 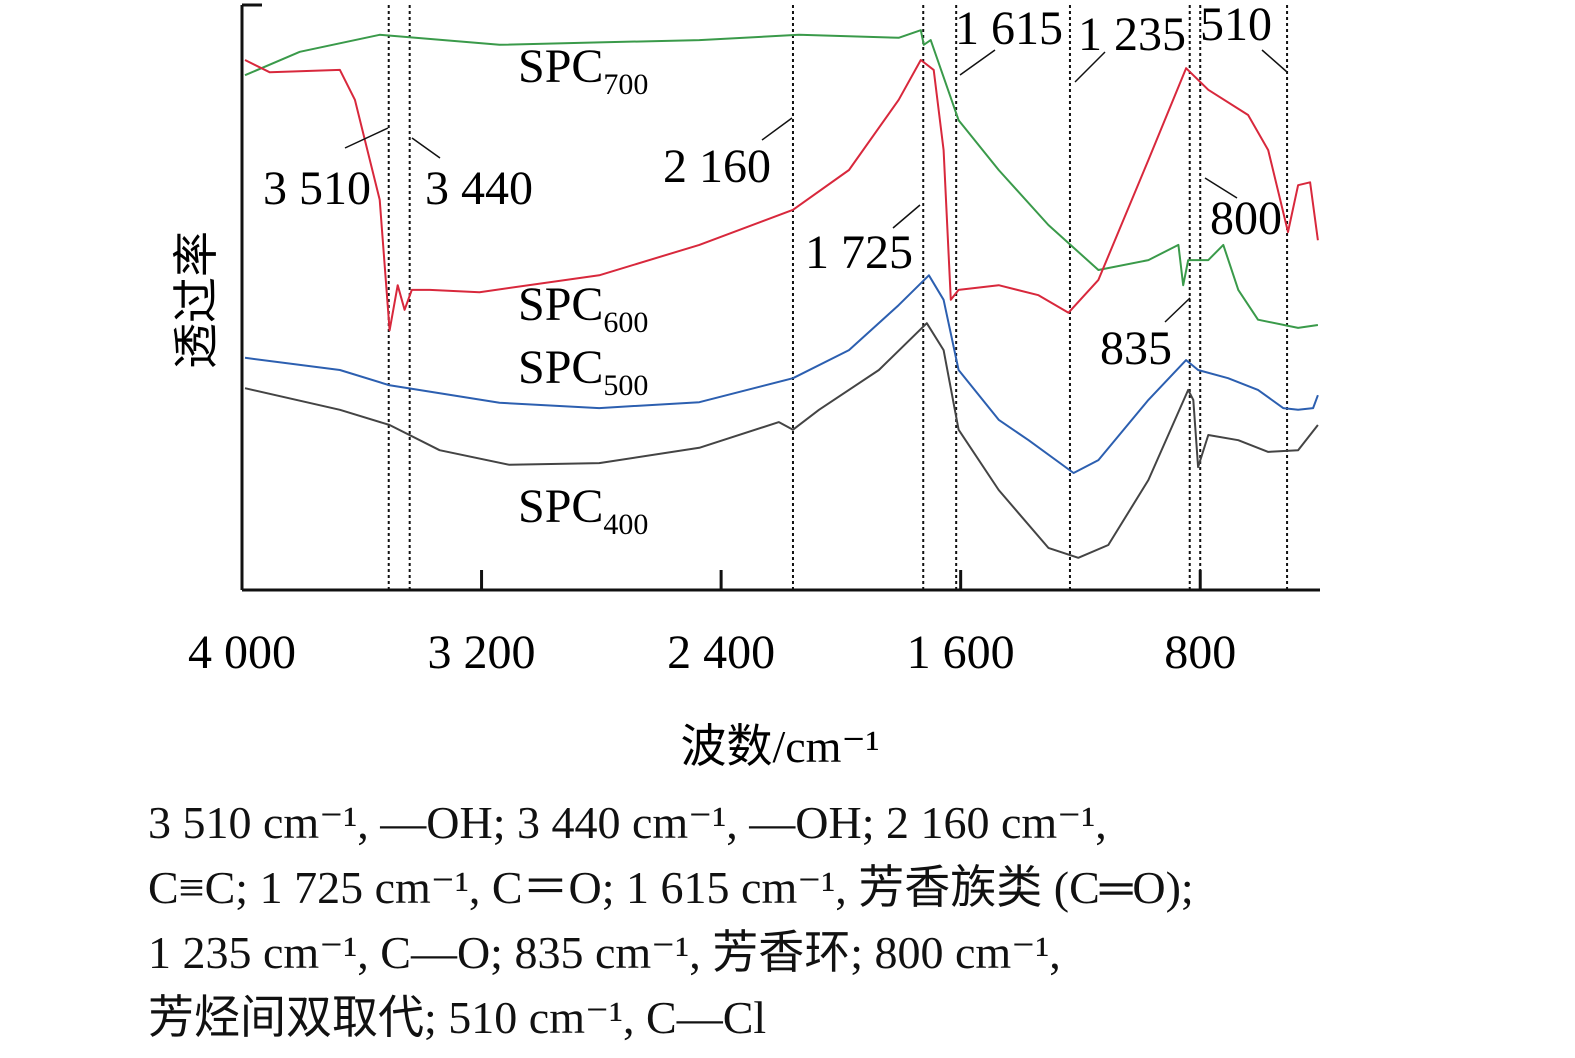 I want to click on x-axis-label: 波数/cm⁻¹, so click(x=779, y=746).